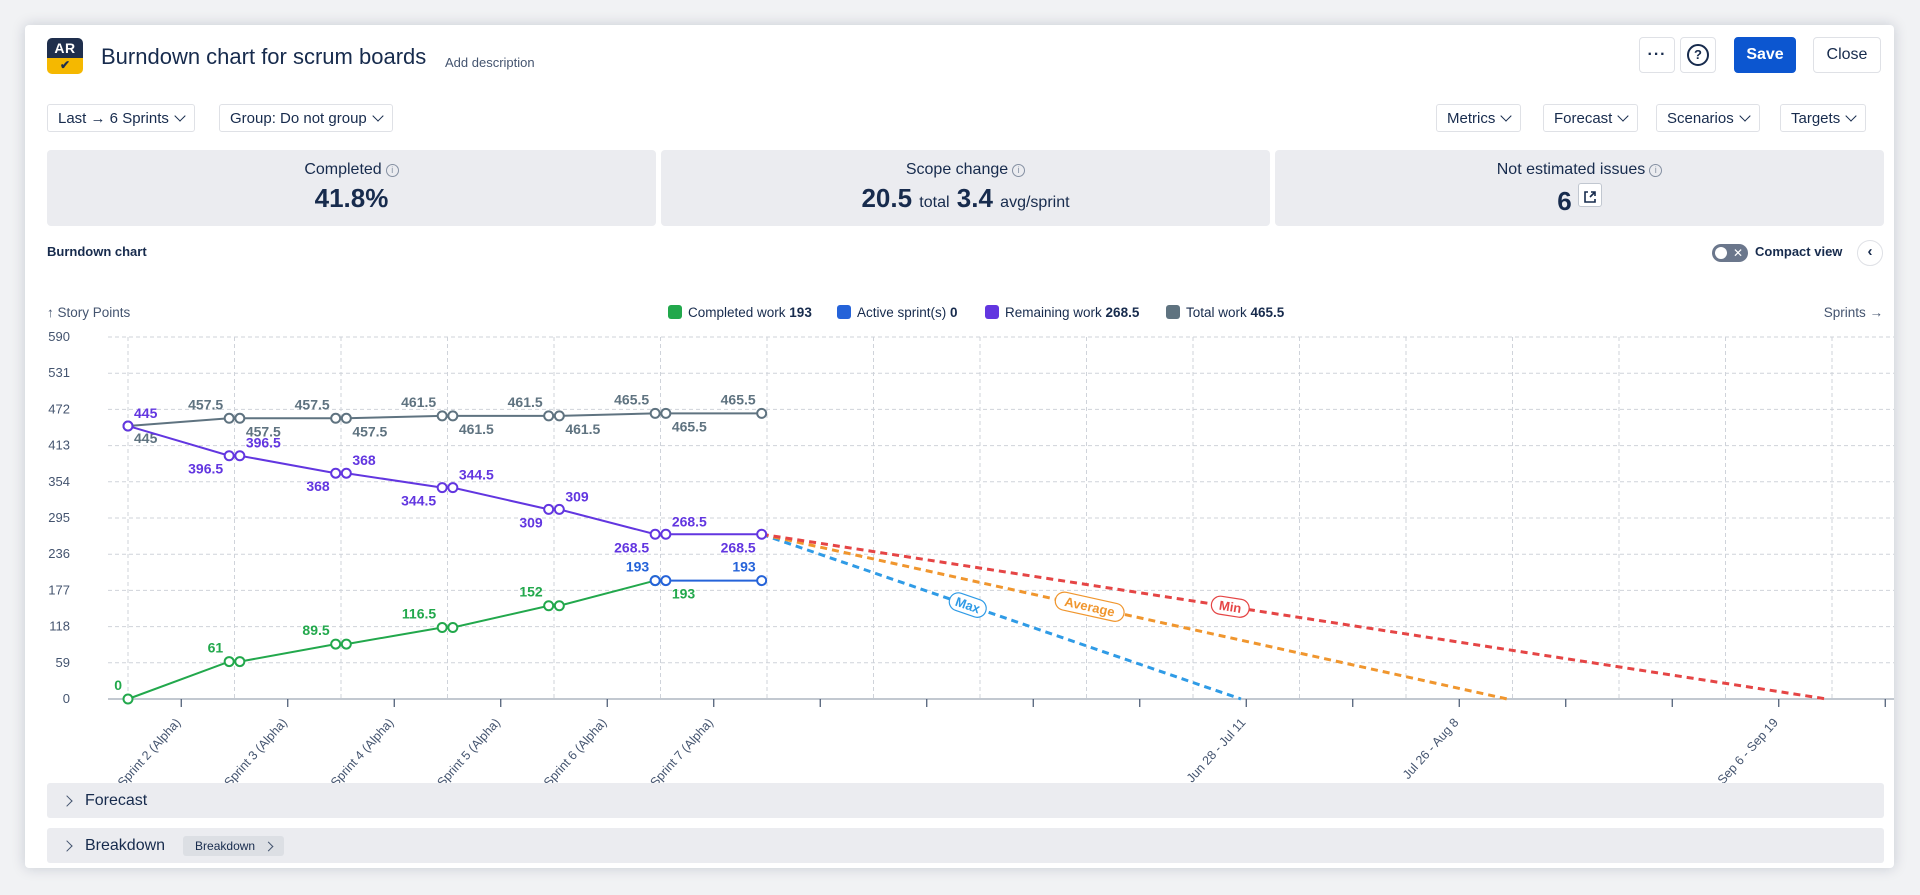 The height and width of the screenshot is (895, 1920). What do you see at coordinates (1721, 253) in the screenshot?
I see `toggle-knob` at bounding box center [1721, 253].